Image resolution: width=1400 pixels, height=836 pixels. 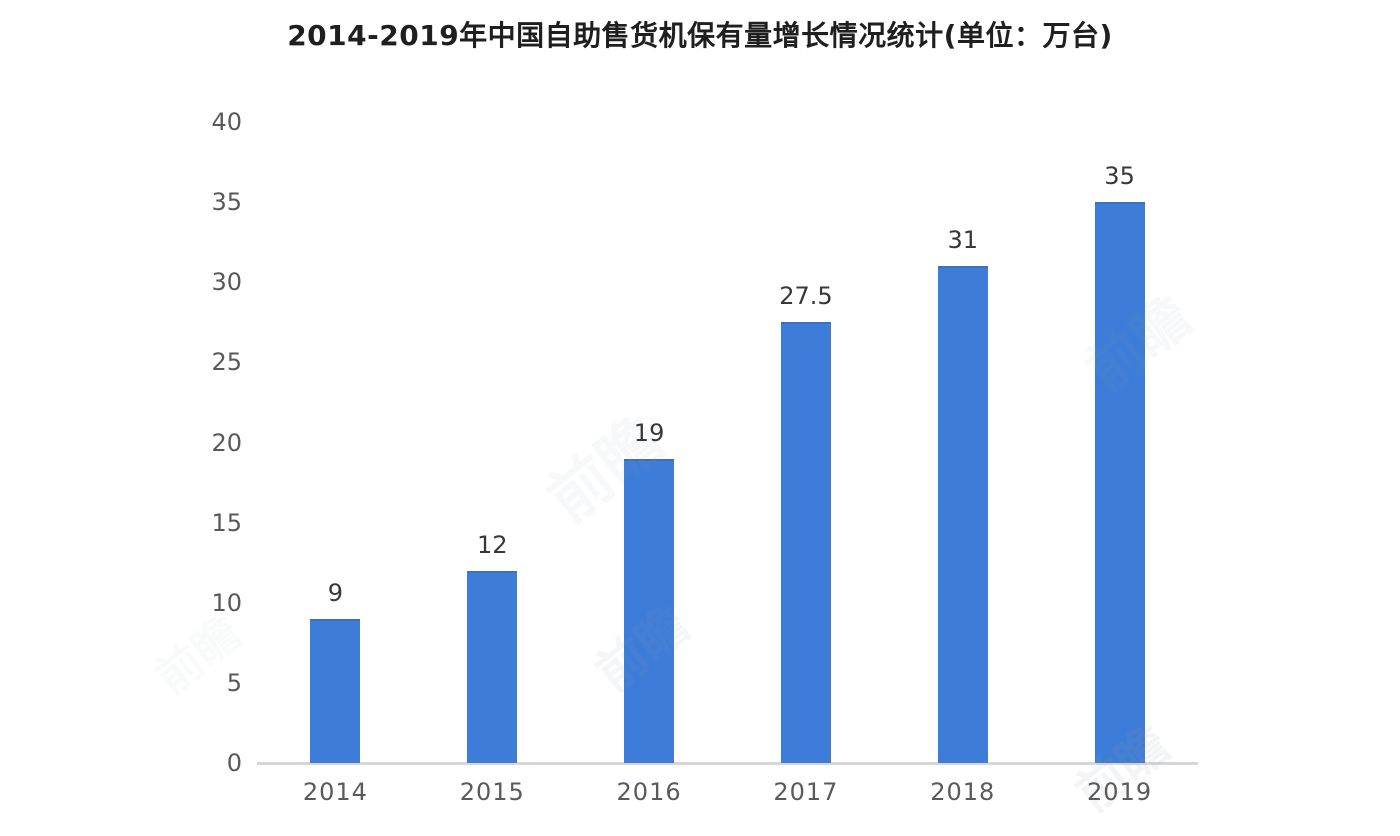 What do you see at coordinates (727, 763) in the screenshot?
I see `x-axis-line` at bounding box center [727, 763].